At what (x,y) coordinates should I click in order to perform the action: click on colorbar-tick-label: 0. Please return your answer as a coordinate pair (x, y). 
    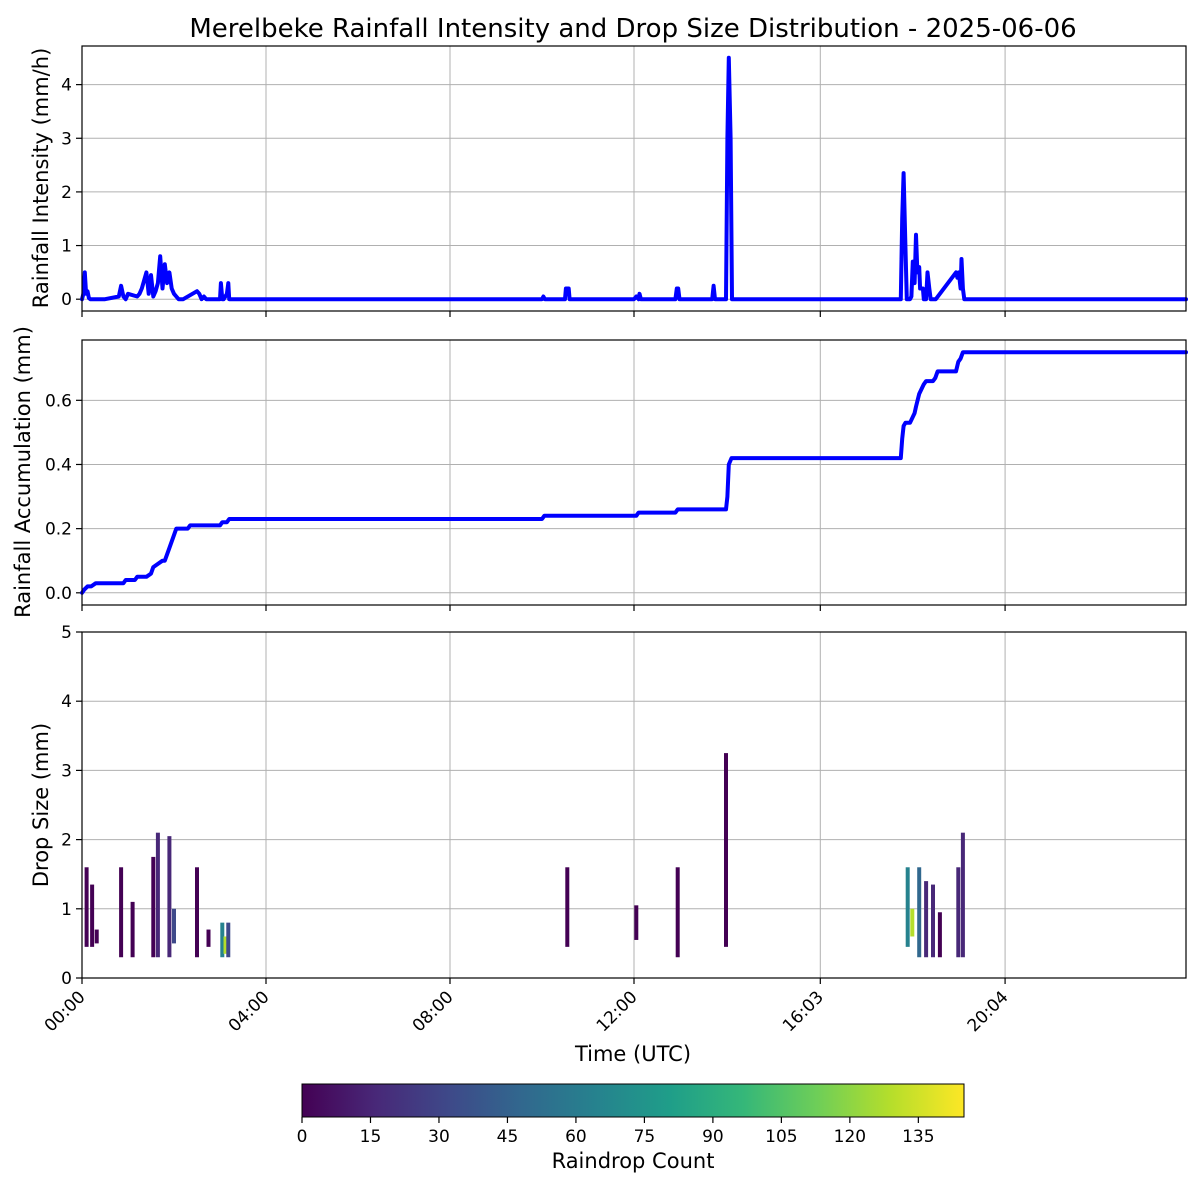
    Looking at the image, I should click on (302, 1137).